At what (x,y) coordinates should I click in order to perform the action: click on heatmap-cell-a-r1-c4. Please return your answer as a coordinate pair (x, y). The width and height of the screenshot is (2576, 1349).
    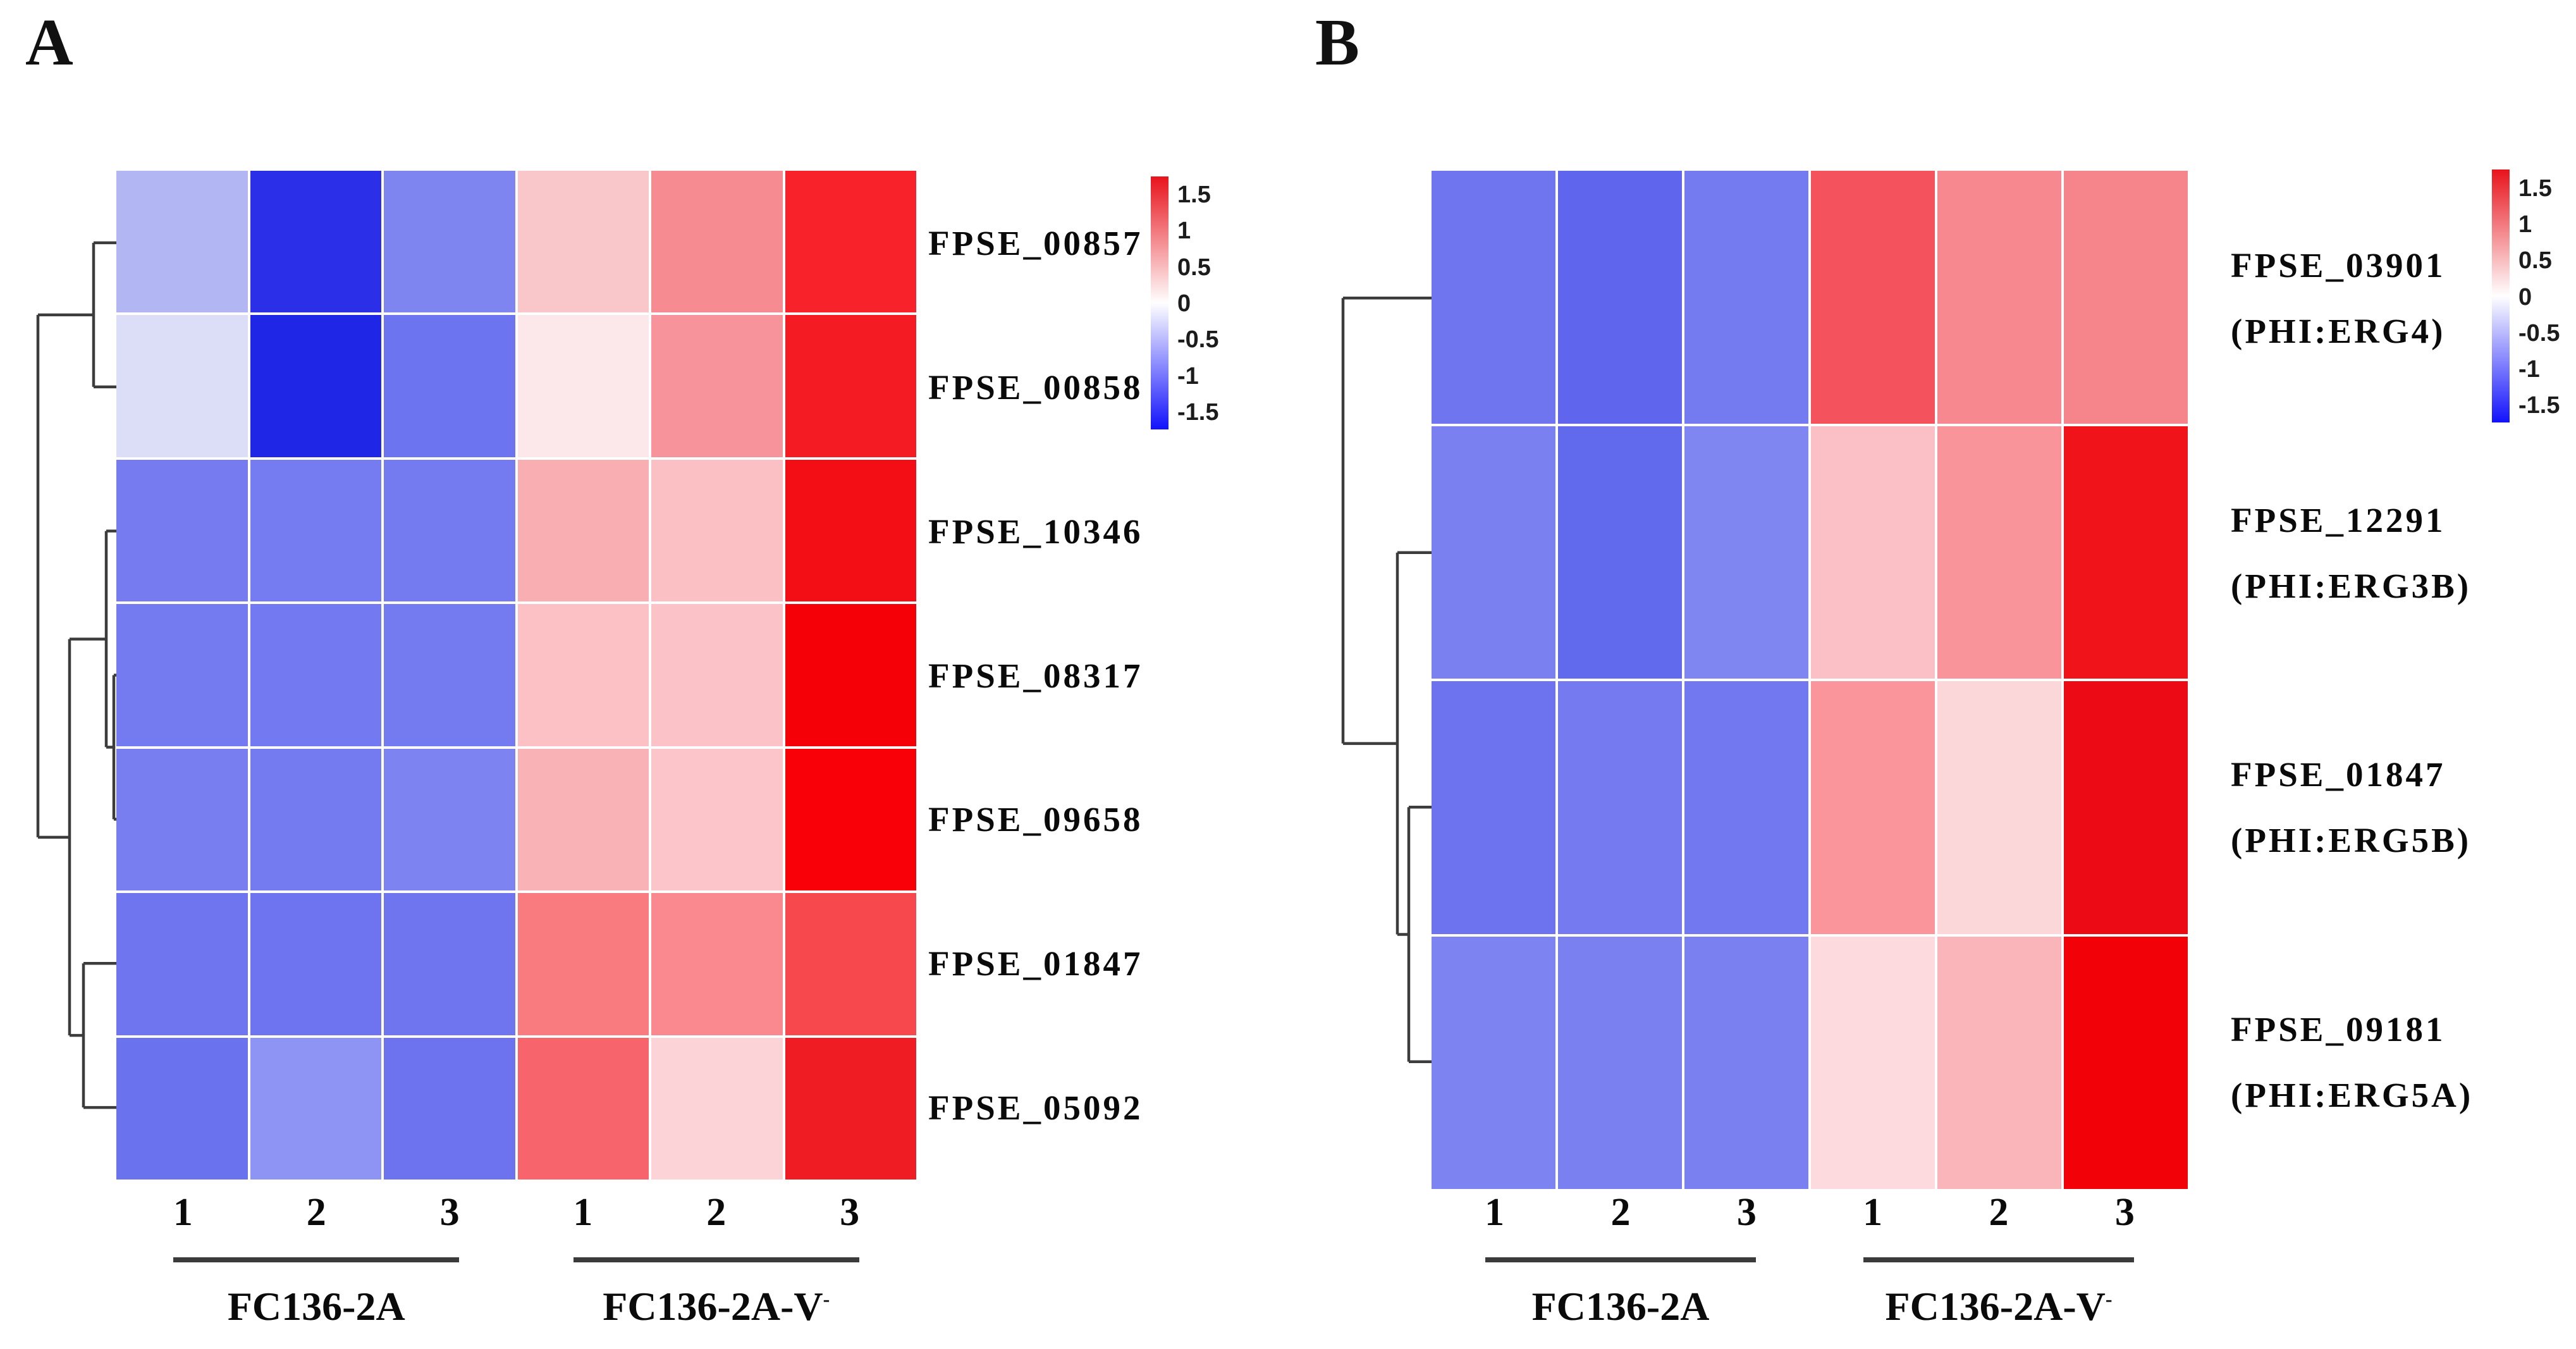
    Looking at the image, I should click on (583, 242).